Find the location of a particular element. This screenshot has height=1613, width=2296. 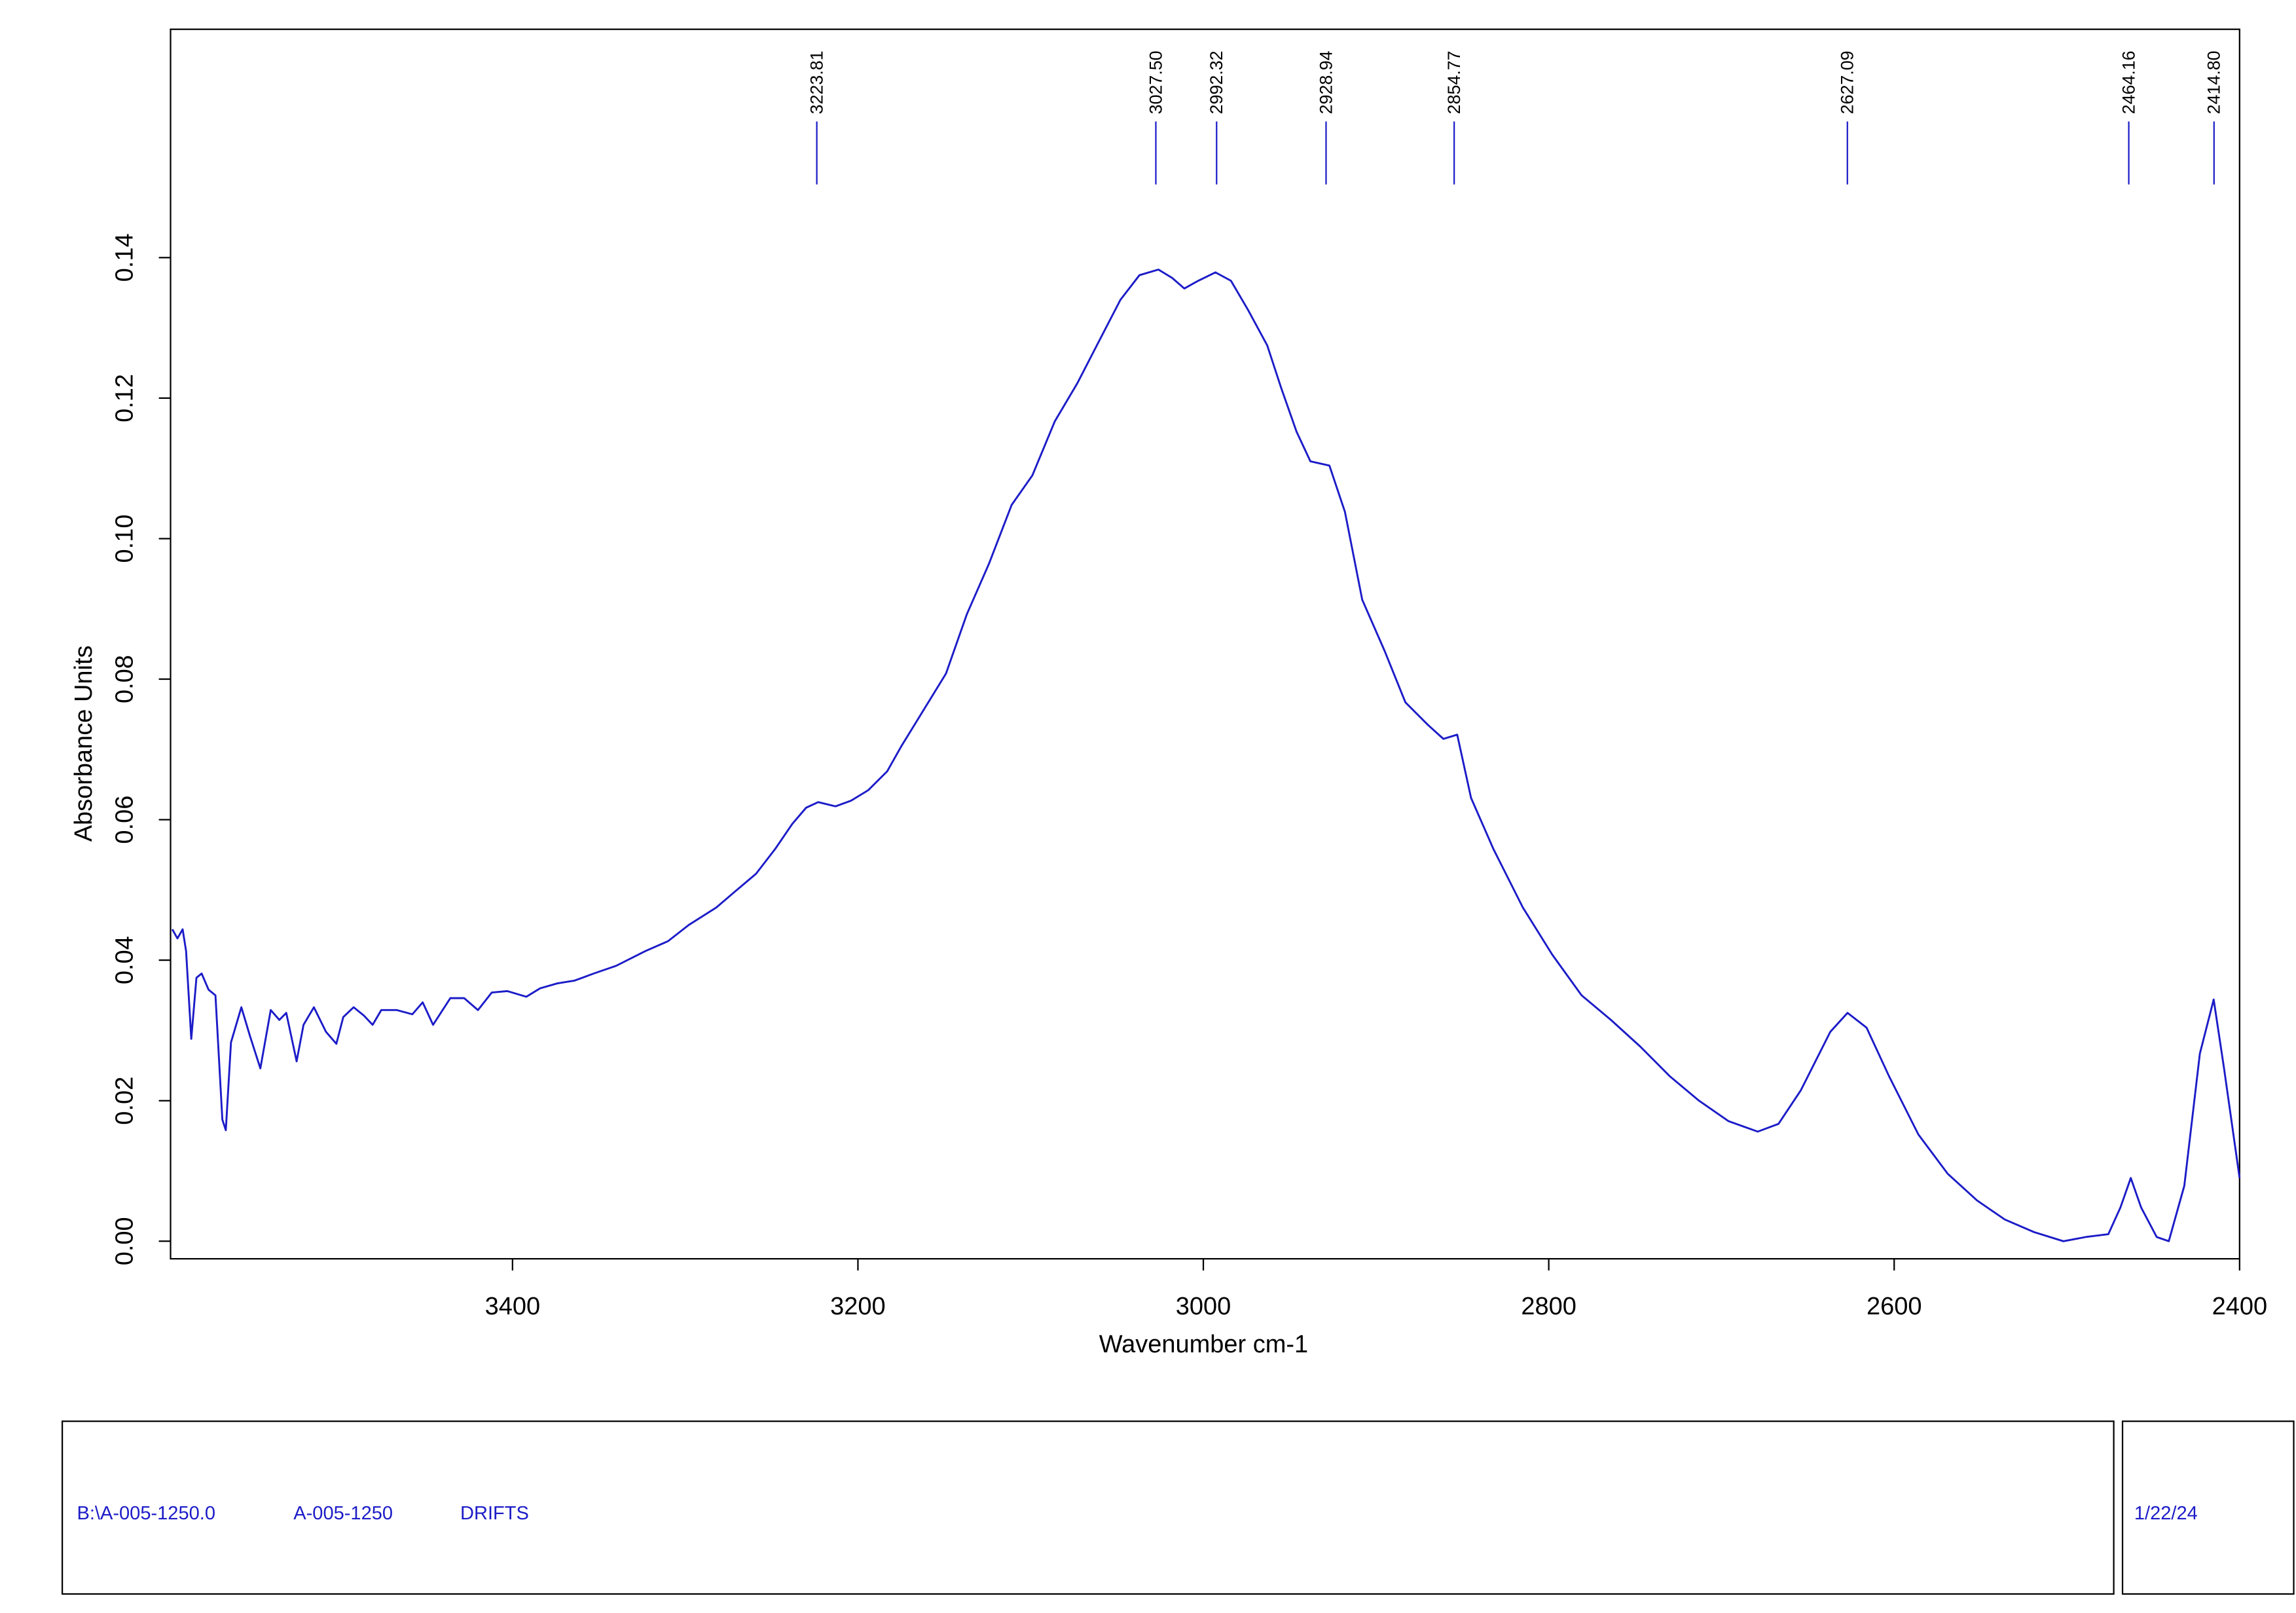

y-tick-label: 0.06 is located at coordinates (124, 820).